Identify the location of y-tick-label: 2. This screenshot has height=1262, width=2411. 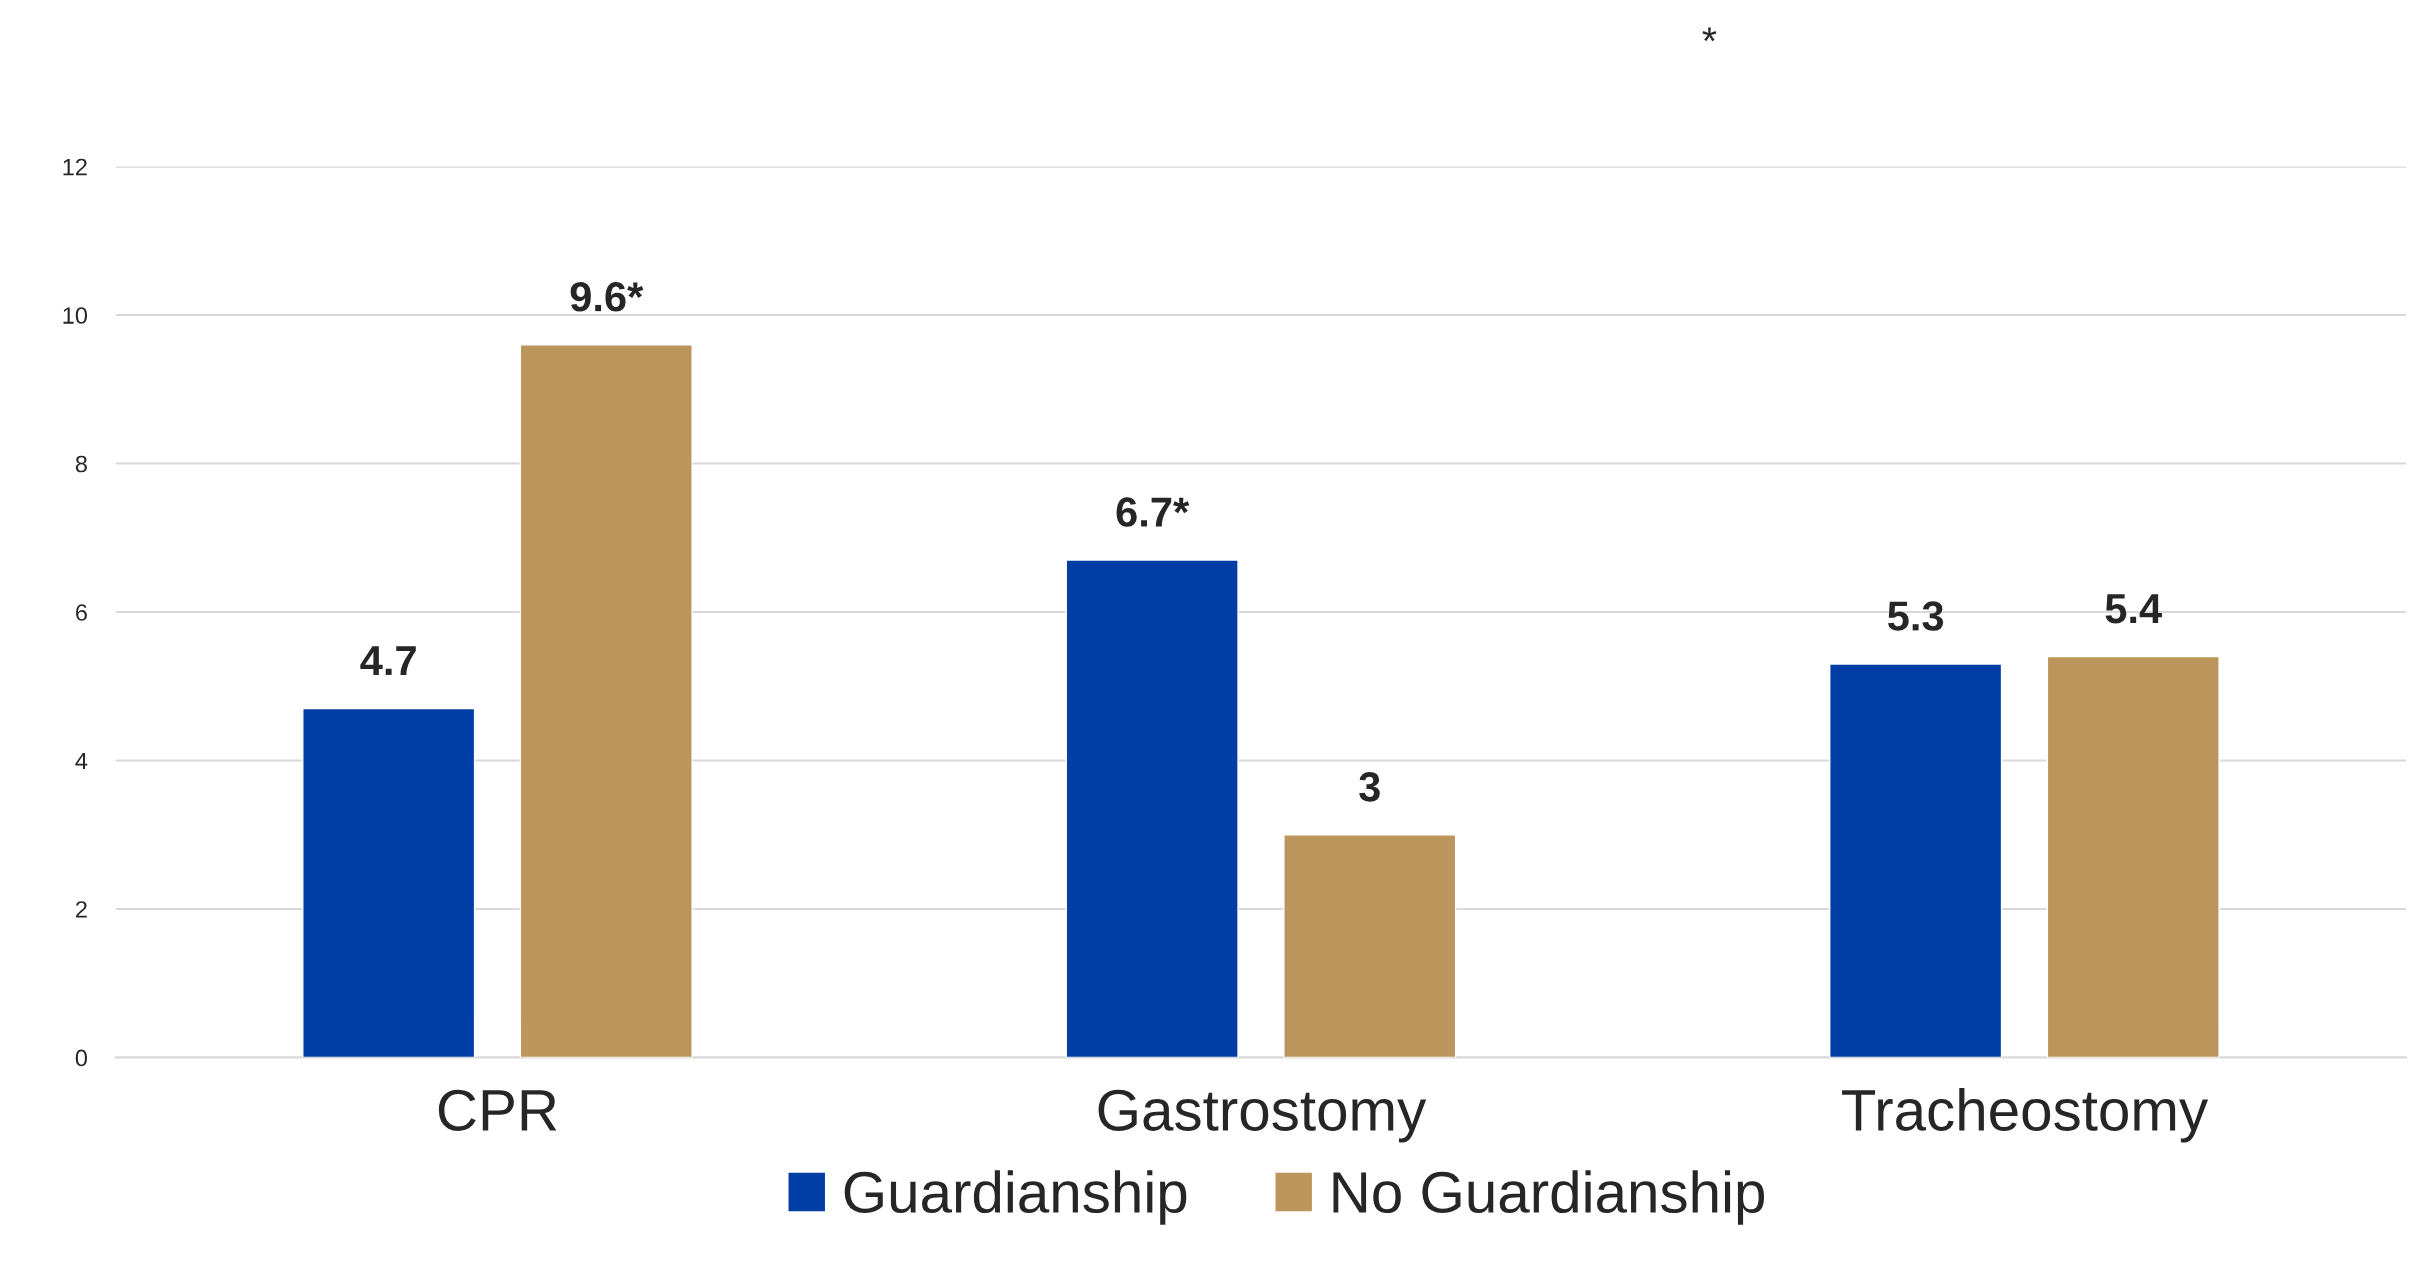
(81, 909).